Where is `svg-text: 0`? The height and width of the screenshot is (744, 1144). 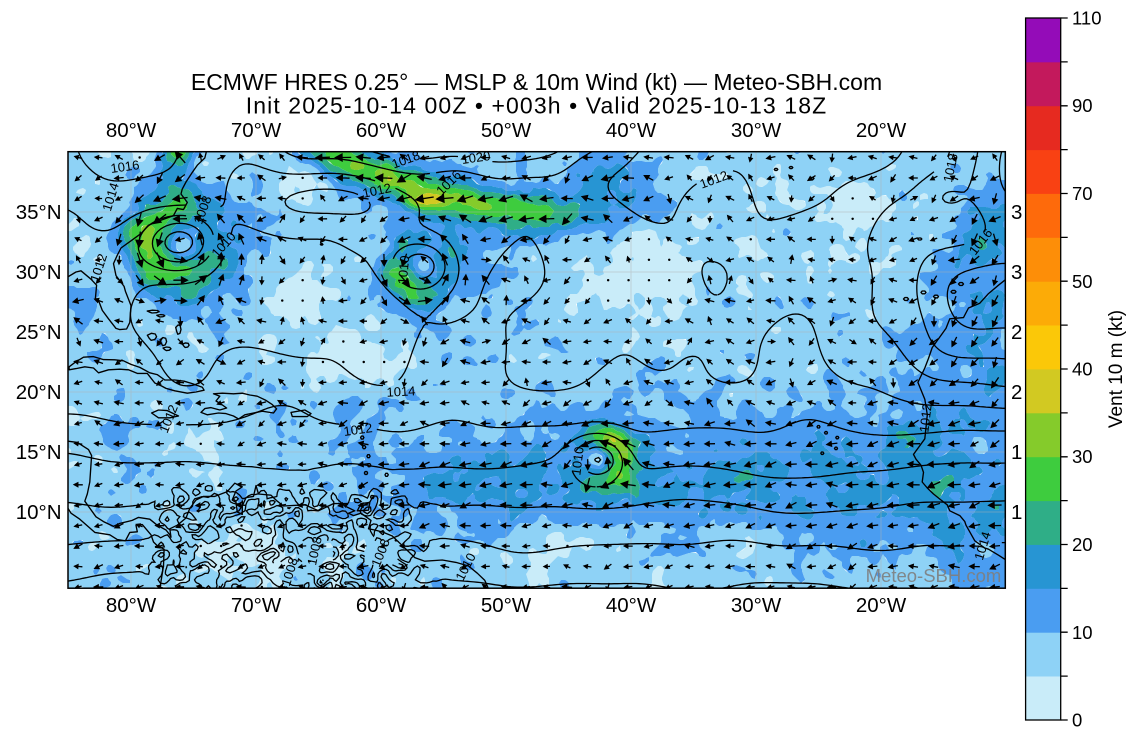 svg-text: 0 is located at coordinates (1077, 720).